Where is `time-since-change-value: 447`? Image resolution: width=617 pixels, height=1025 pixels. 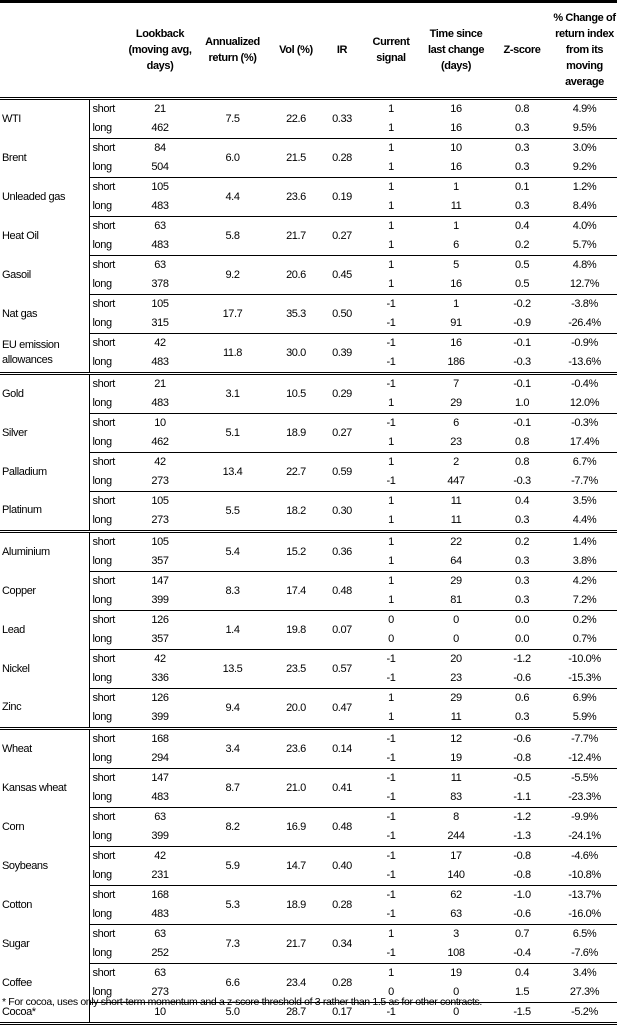 time-since-change-value: 447 is located at coordinates (456, 481).